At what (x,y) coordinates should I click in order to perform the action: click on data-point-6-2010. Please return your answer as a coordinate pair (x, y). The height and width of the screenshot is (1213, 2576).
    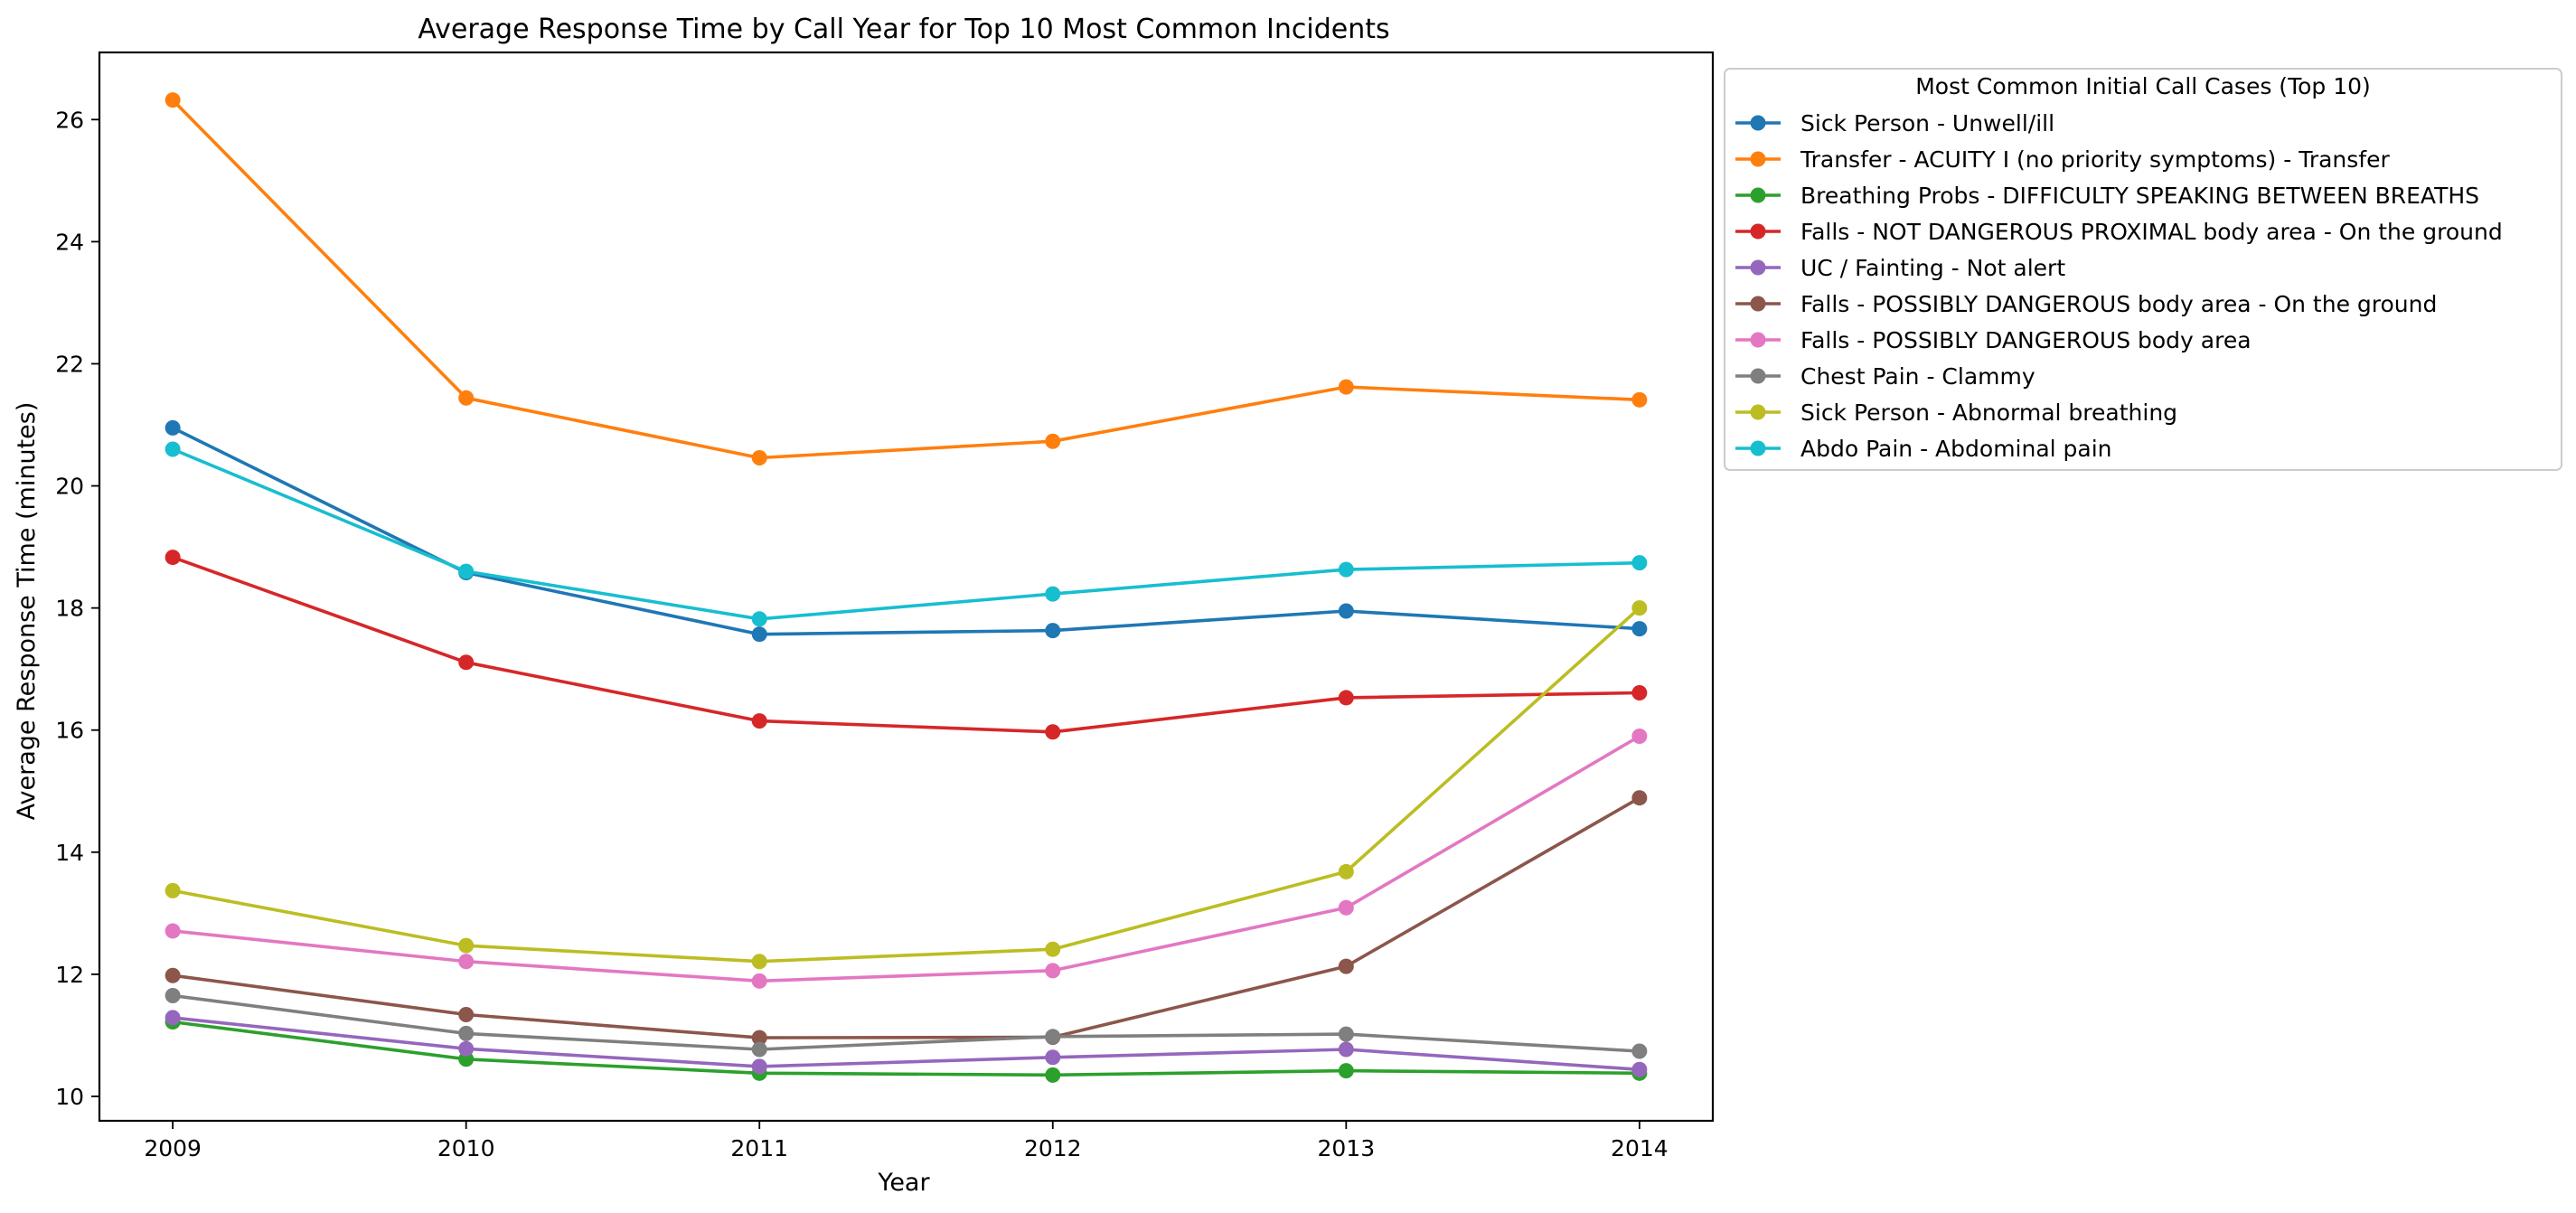
    Looking at the image, I should click on (466, 1014).